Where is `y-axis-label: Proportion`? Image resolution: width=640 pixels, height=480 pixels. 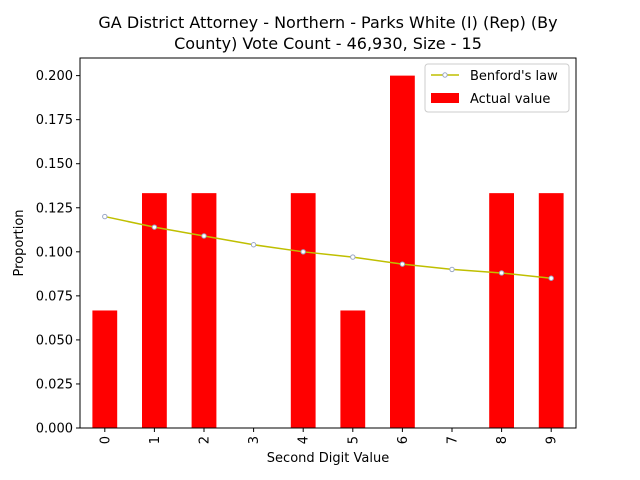 y-axis-label: Proportion is located at coordinates (19, 242).